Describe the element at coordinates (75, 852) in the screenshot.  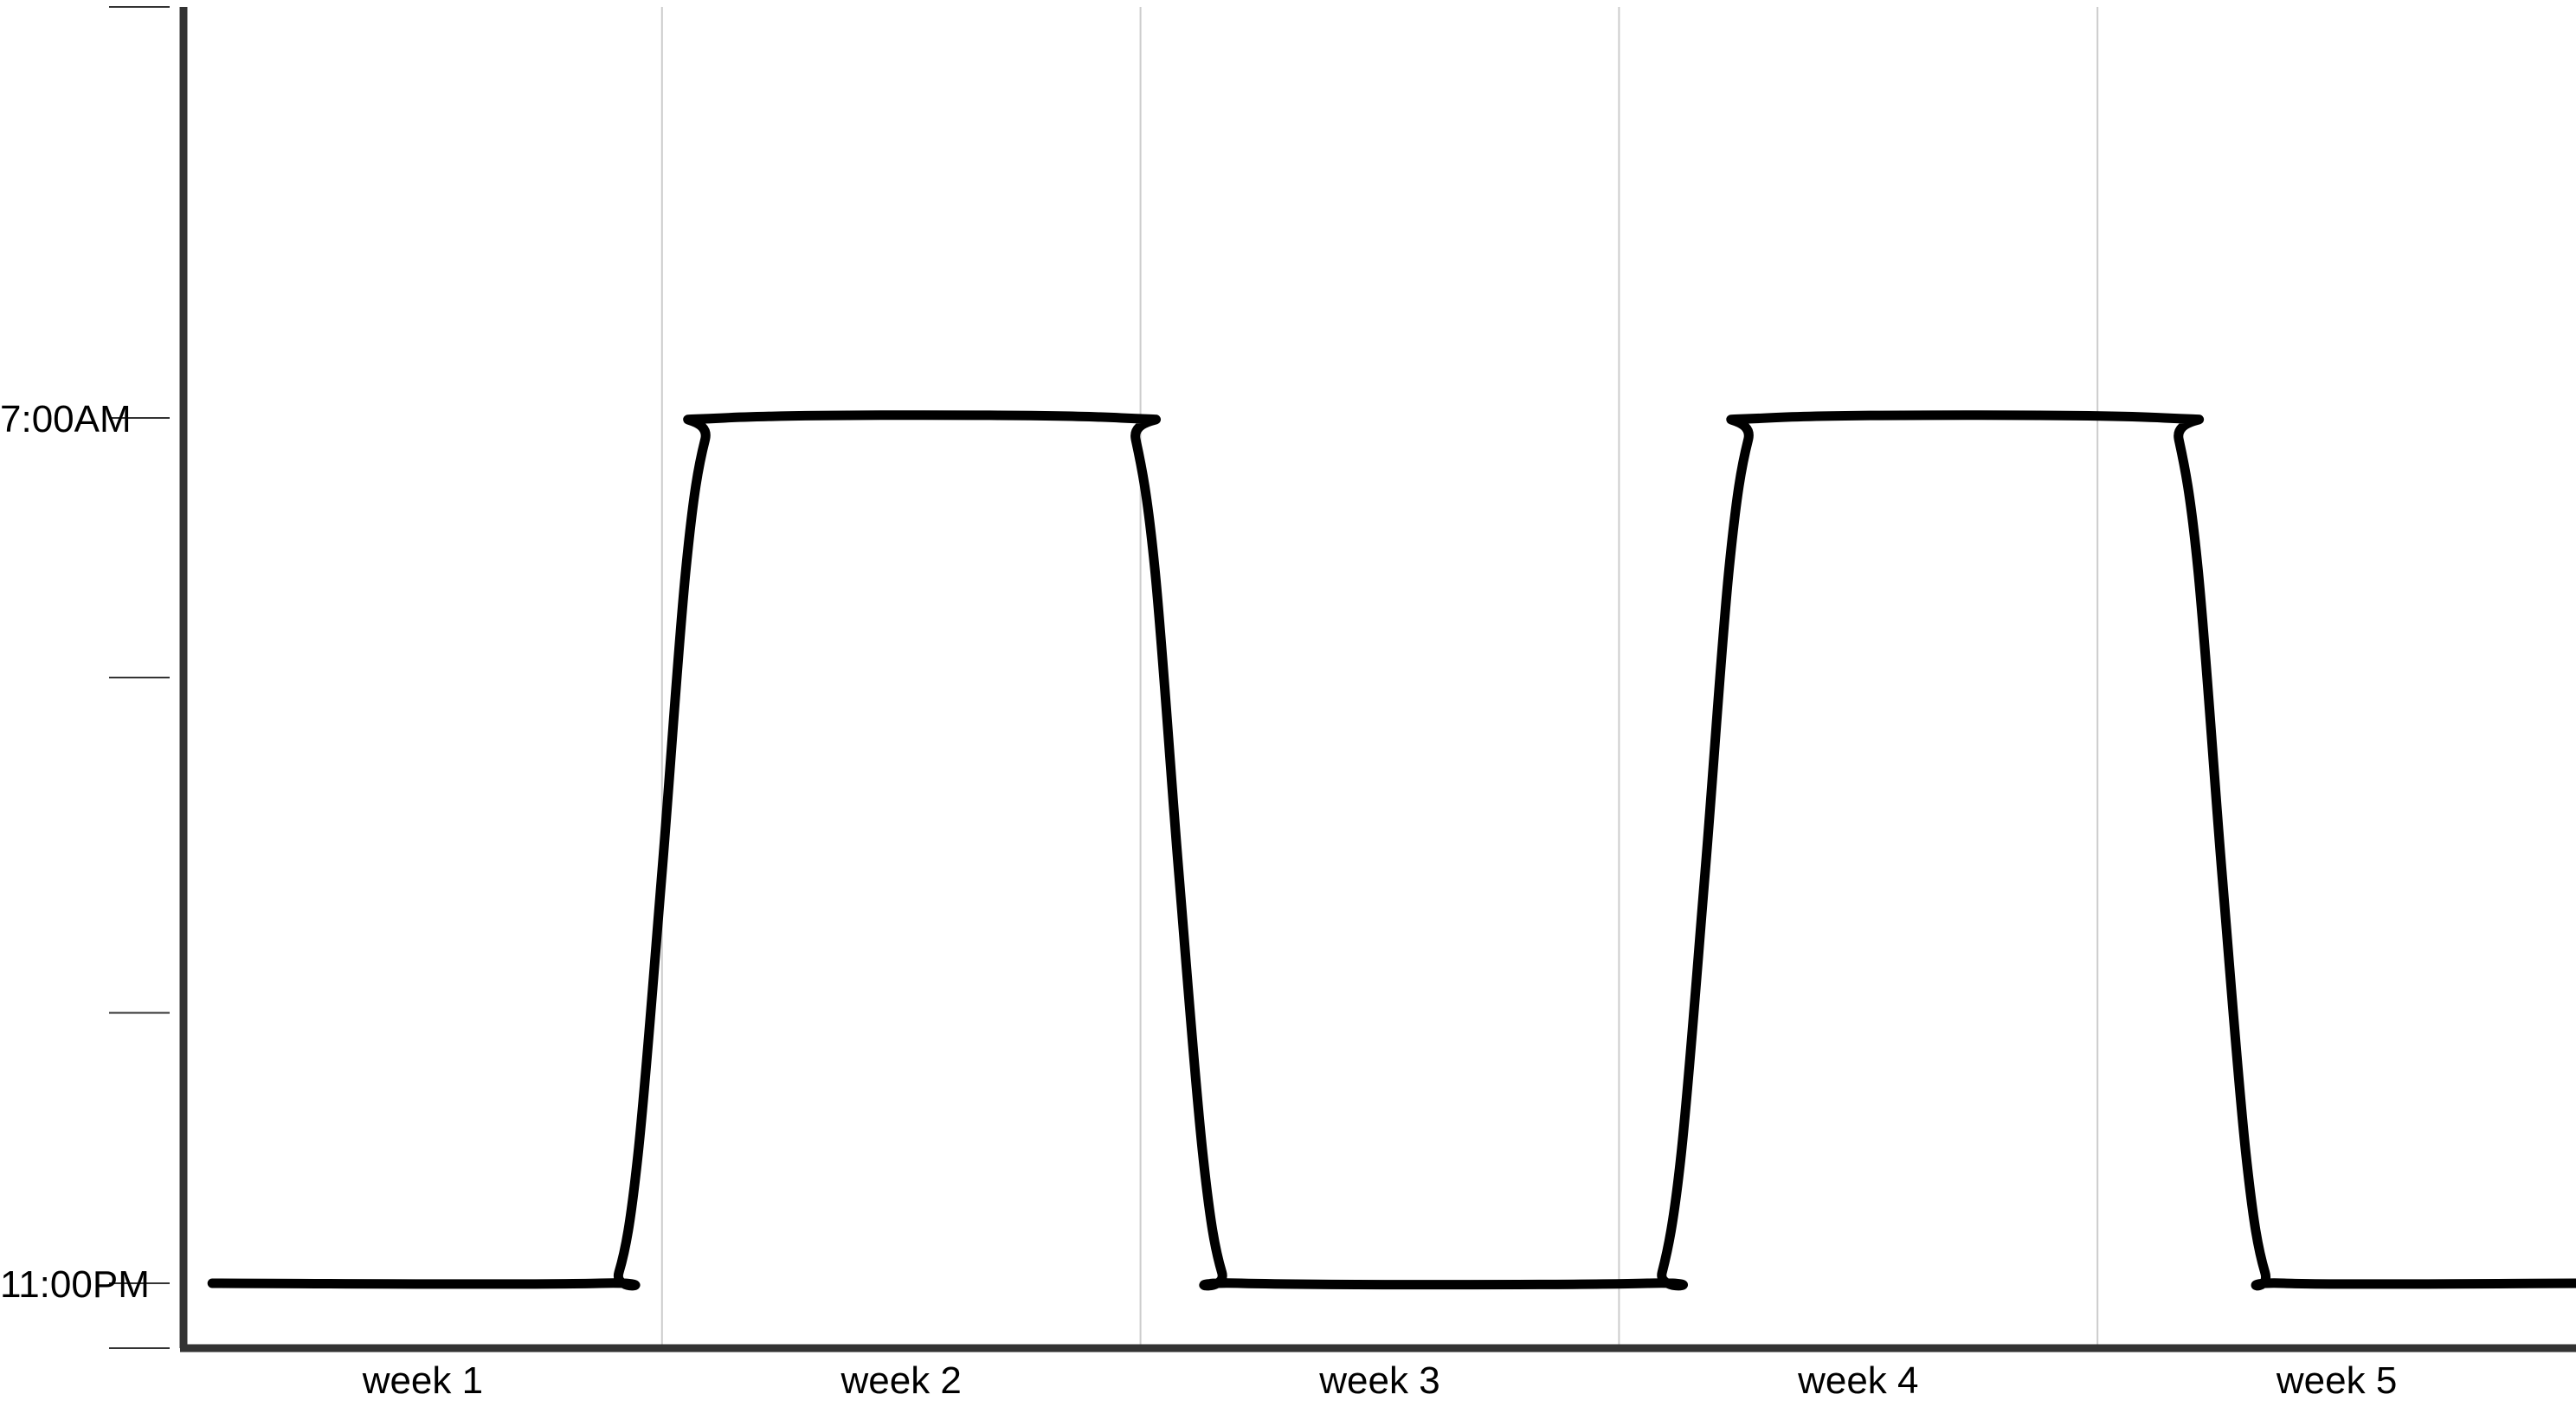
I see `y-axis-labels: 7:00AM 11:00PM` at that location.